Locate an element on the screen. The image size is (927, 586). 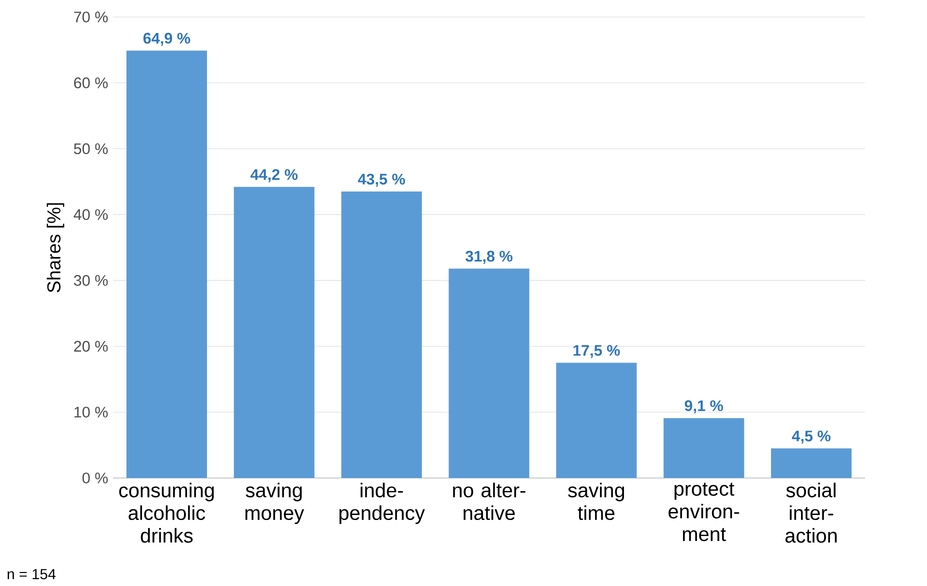
y-tick-label: 40 % is located at coordinates (91, 214).